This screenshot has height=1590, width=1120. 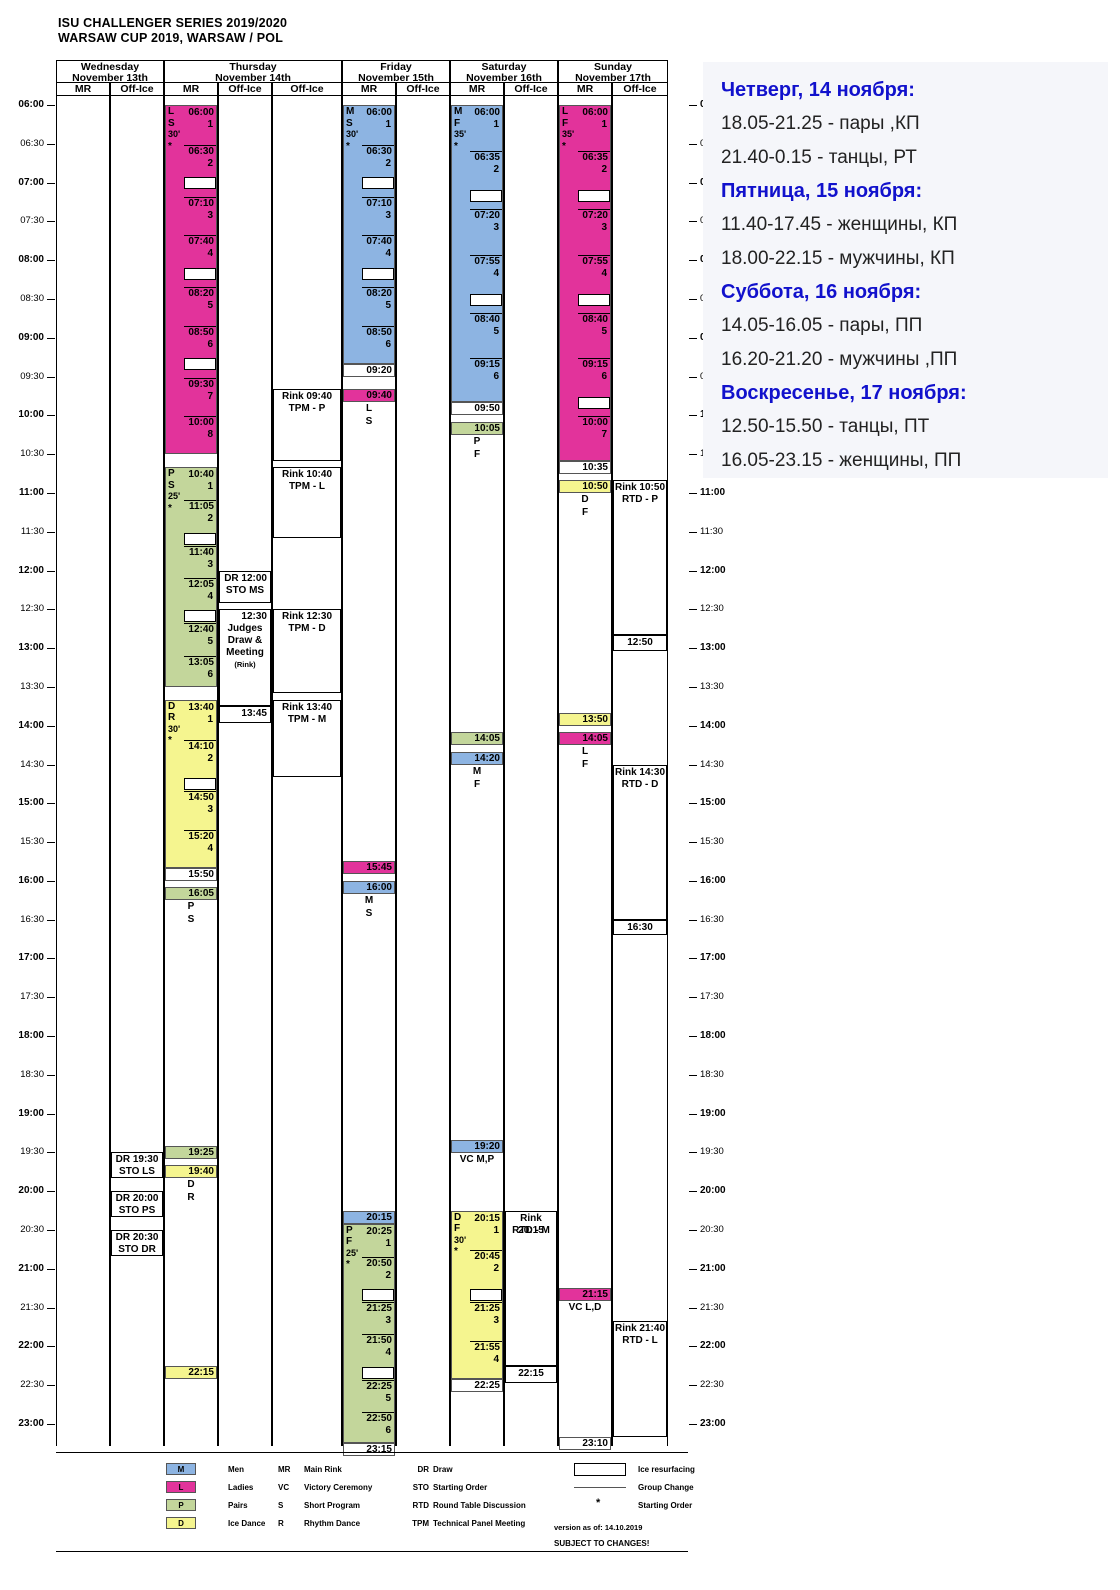 I want to click on time-marker-0920: 09:20, so click(x=369, y=370).